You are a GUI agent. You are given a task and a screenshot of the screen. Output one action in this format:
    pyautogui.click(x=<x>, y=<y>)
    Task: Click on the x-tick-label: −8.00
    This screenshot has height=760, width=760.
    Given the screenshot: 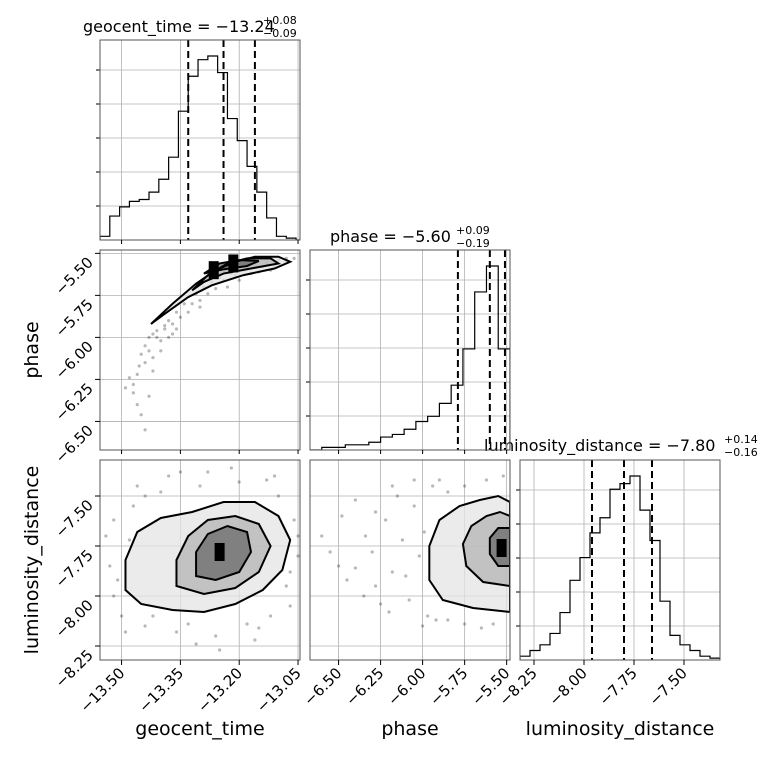 What is the action you would take?
    pyautogui.click(x=568, y=686)
    